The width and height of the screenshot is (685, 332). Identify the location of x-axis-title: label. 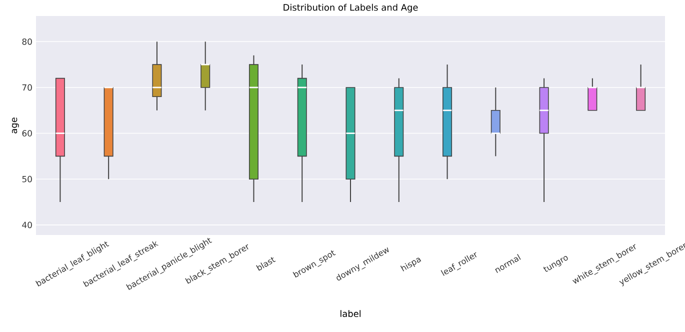
(350, 314).